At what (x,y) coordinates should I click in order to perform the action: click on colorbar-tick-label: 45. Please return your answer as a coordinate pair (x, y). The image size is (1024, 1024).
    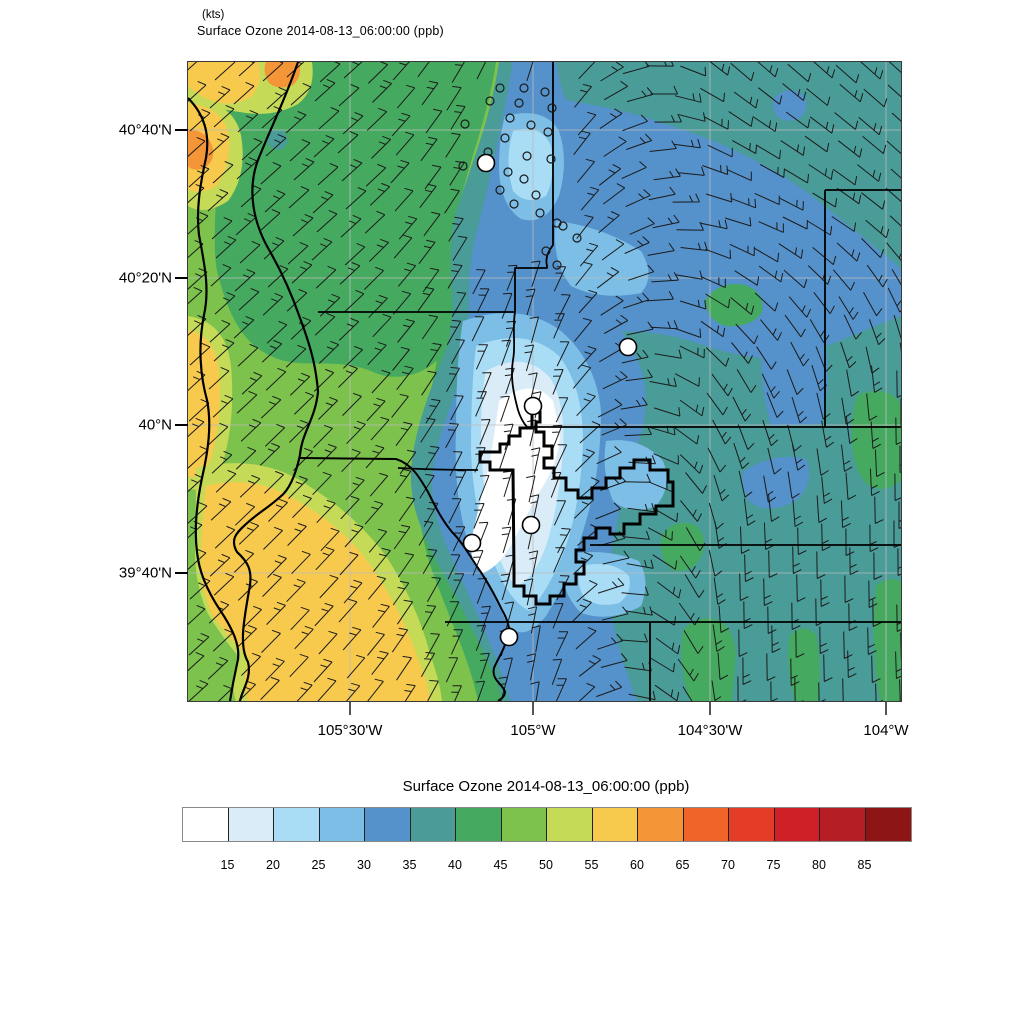
    Looking at the image, I should click on (500, 865).